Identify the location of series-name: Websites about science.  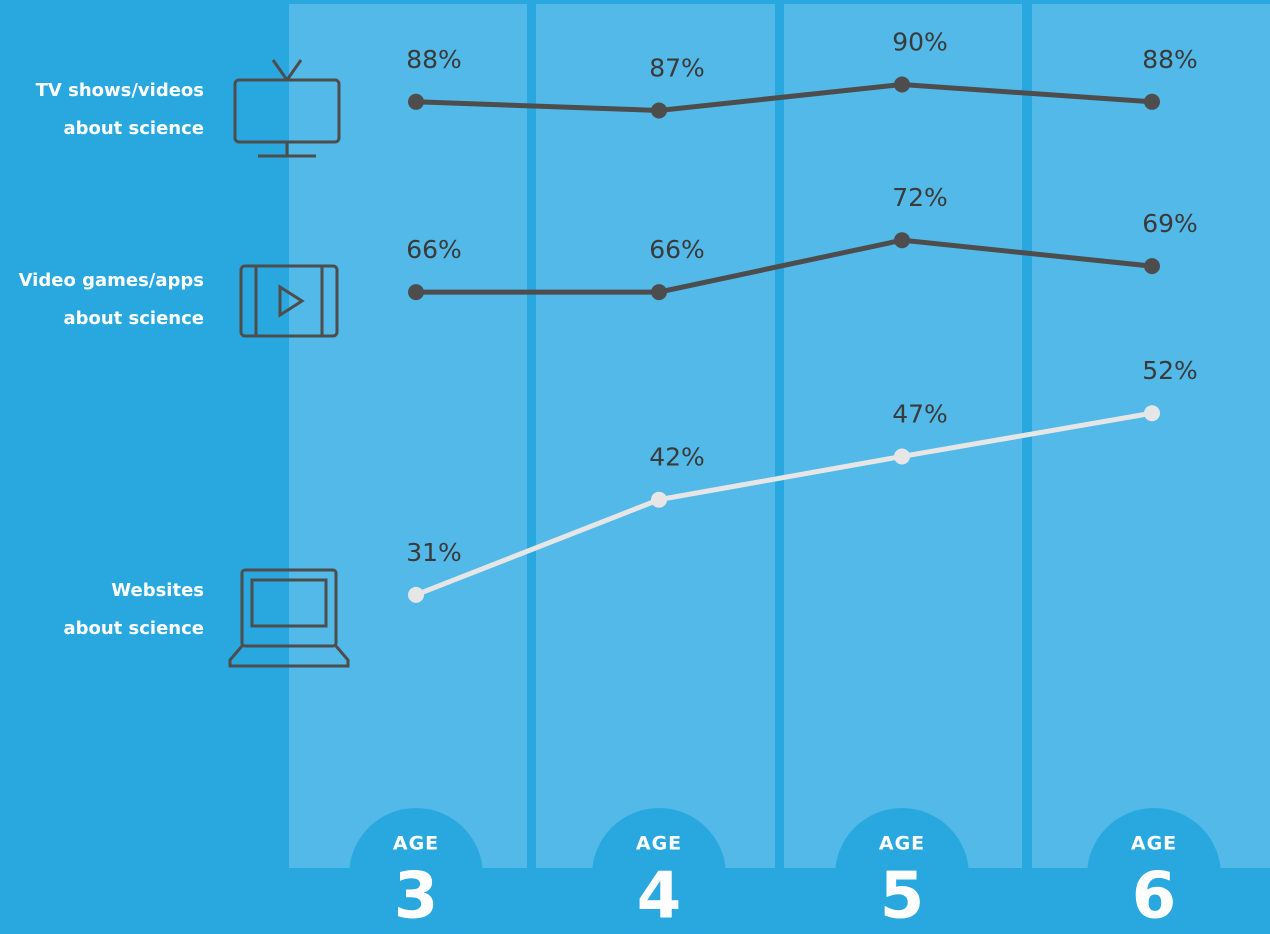
(133, 609).